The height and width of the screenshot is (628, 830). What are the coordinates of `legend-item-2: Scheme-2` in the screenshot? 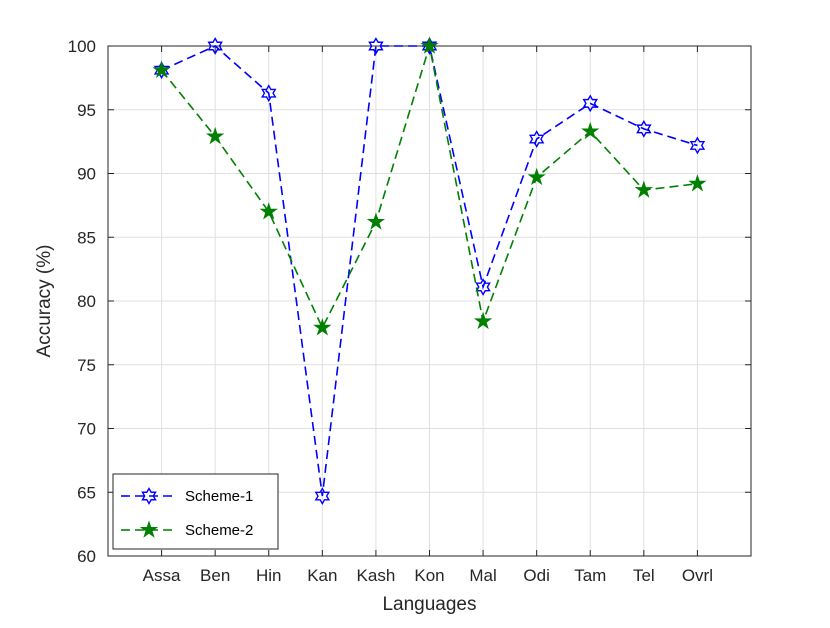 It's located at (187, 529).